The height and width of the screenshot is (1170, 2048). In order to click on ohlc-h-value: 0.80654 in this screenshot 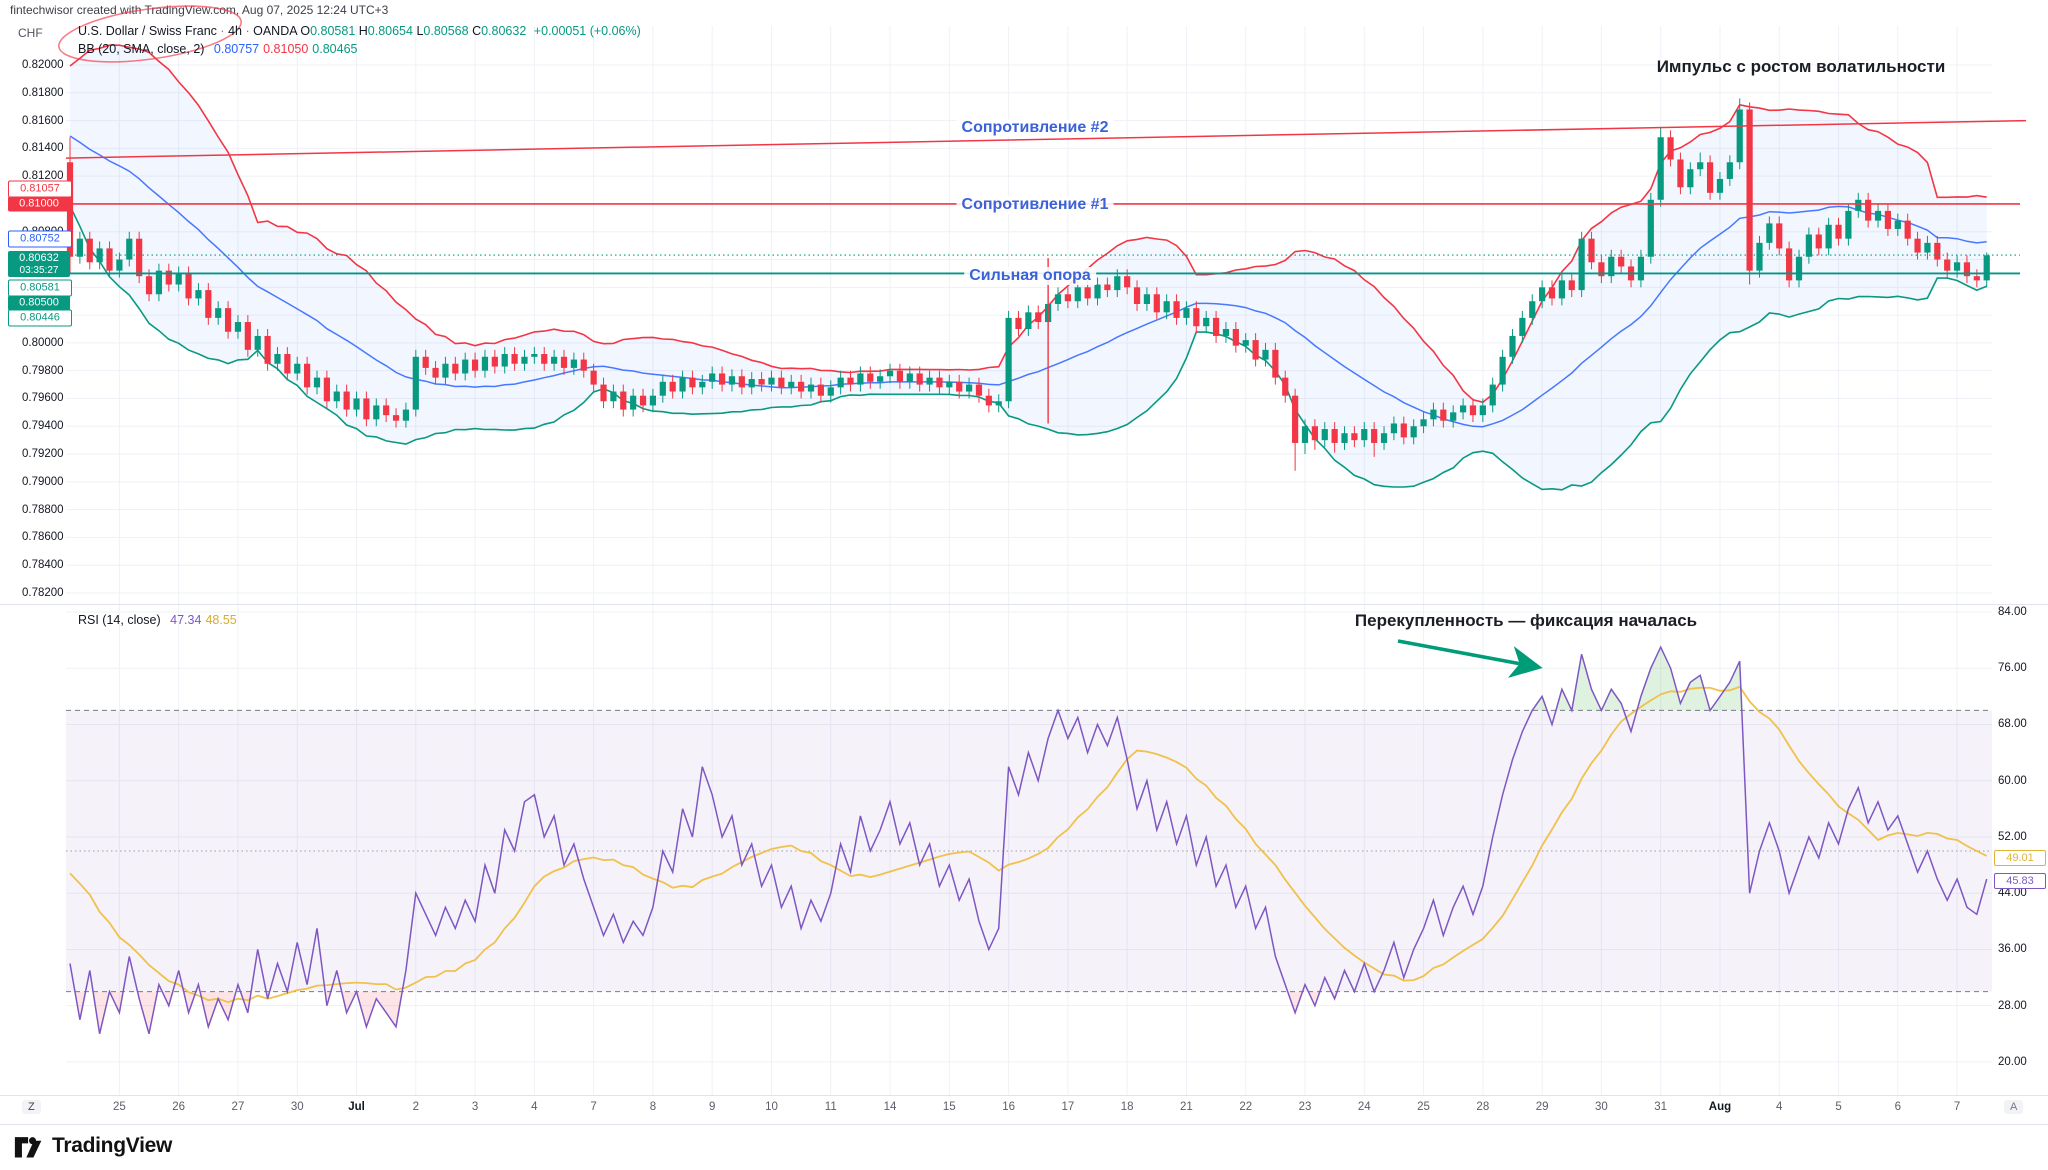, I will do `click(390, 31)`.